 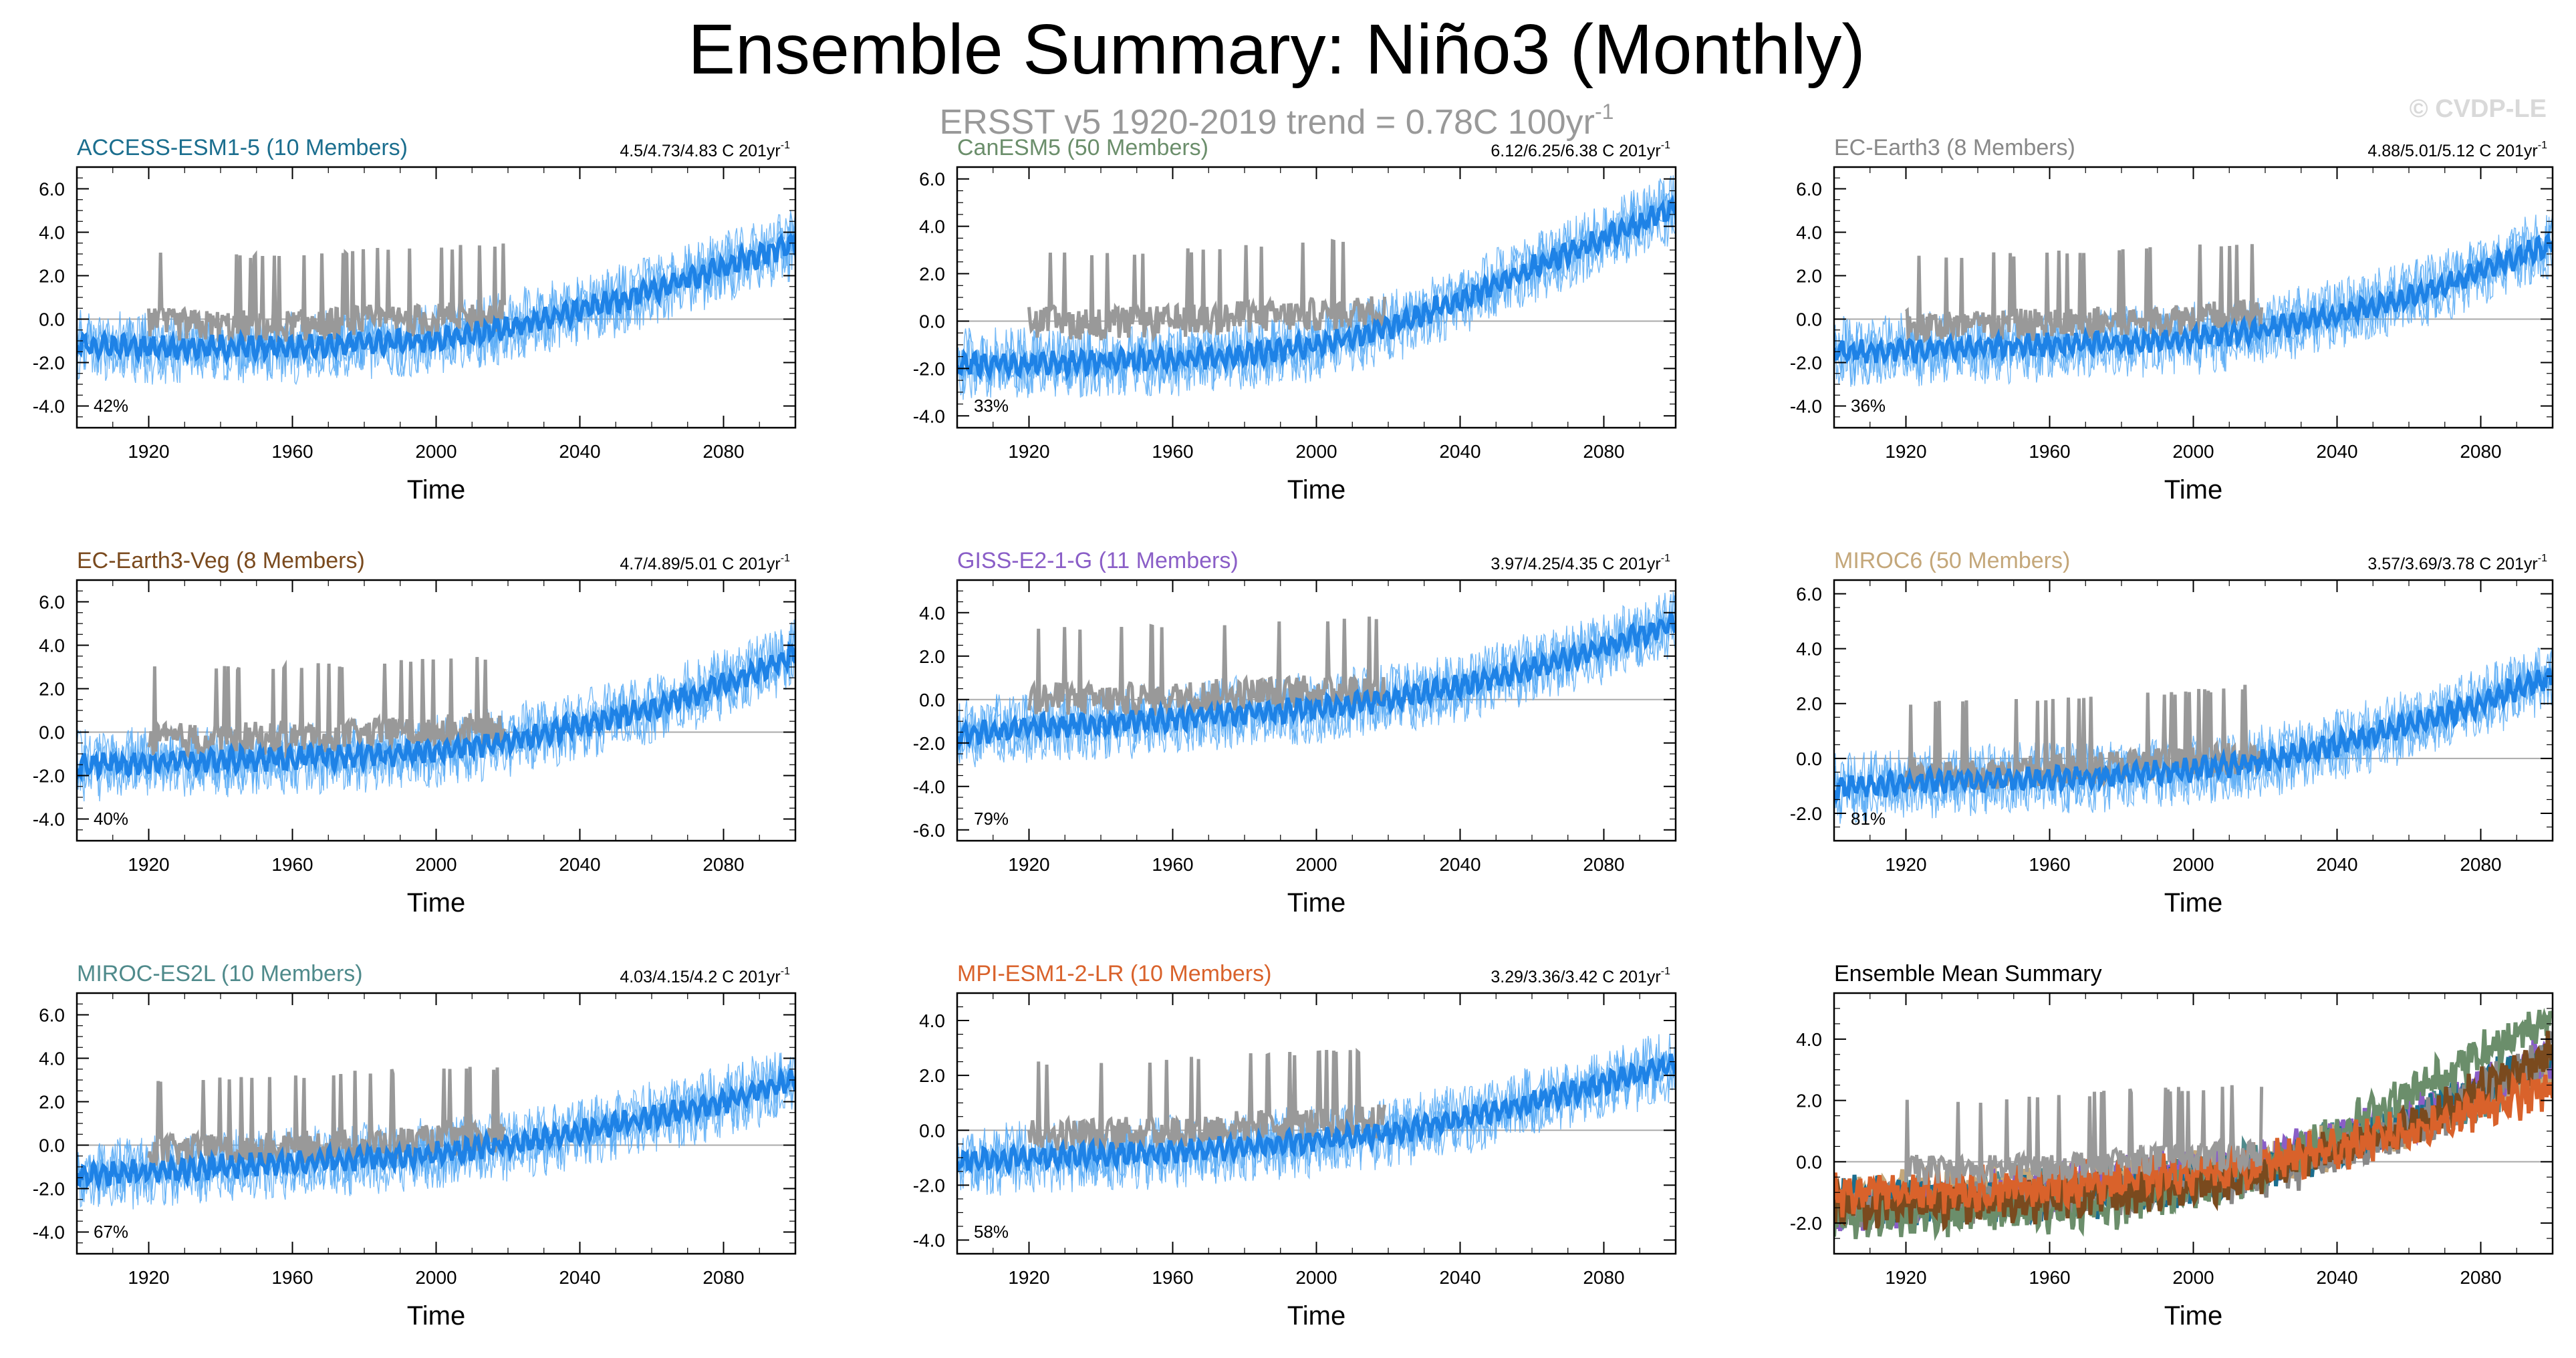 What do you see at coordinates (1968, 974) in the screenshot?
I see `panel-title: Ensemble Mean Summary` at bounding box center [1968, 974].